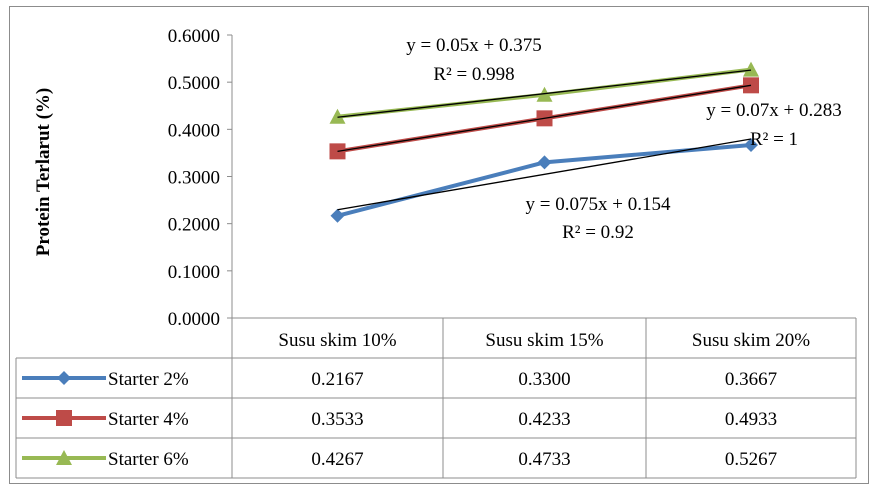  What do you see at coordinates (337, 340) in the screenshot?
I see `category-label: Susu skim 10%` at bounding box center [337, 340].